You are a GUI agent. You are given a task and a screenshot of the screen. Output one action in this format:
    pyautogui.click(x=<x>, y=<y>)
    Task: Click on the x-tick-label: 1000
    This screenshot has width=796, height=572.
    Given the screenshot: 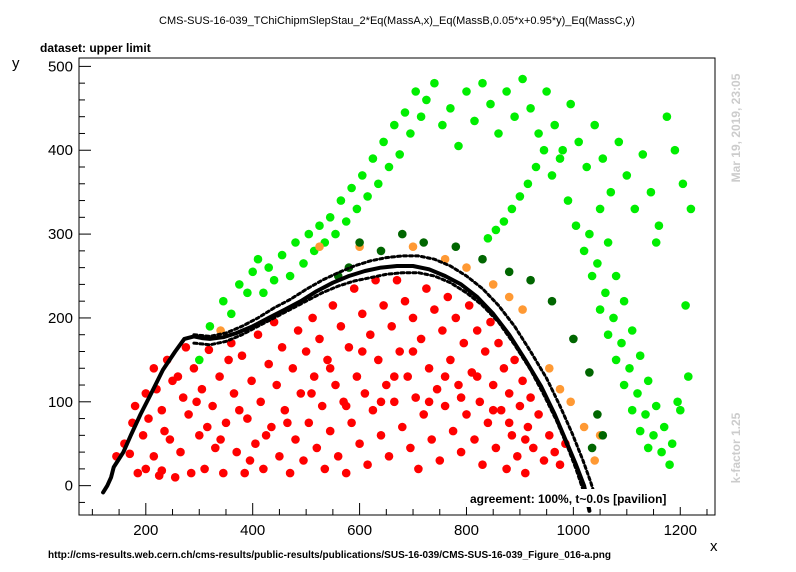 What is the action you would take?
    pyautogui.click(x=573, y=530)
    